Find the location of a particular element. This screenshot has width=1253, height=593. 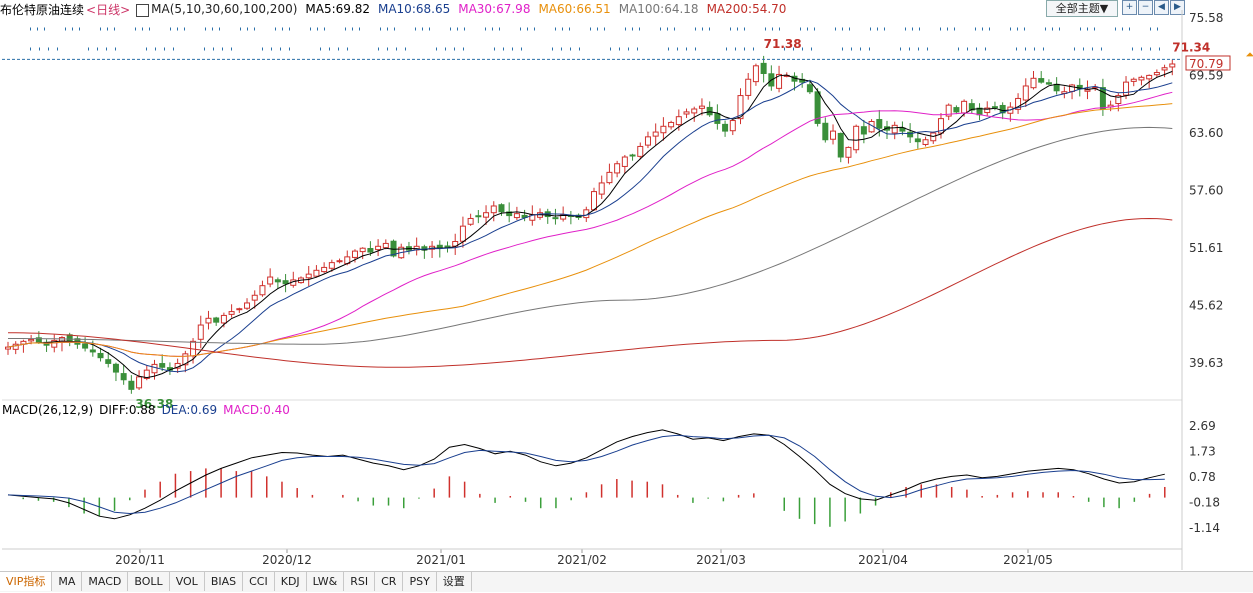

ma-settings-icon is located at coordinates (143, 10).